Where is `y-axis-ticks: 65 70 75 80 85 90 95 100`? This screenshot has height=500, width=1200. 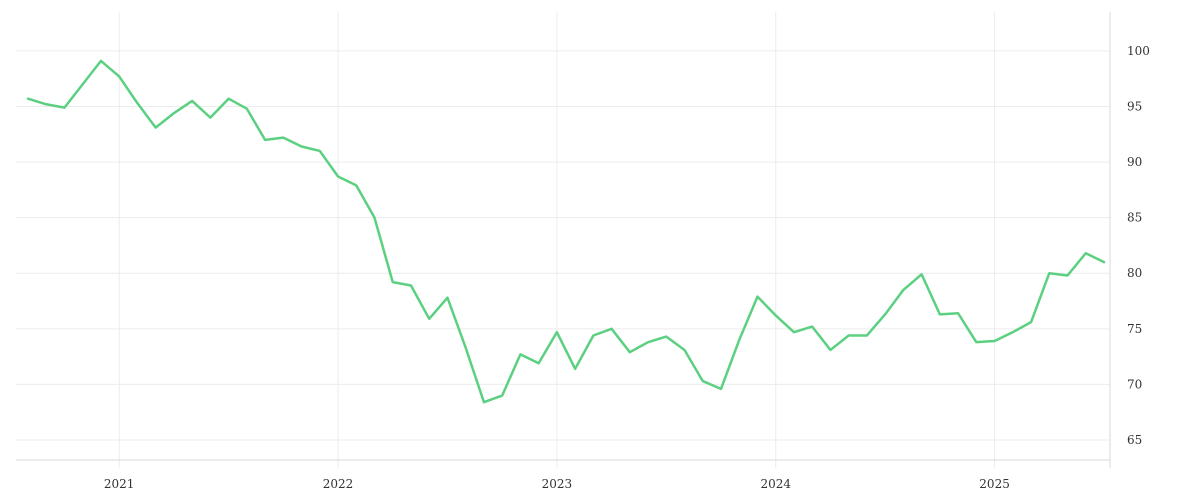 y-axis-ticks: 65 70 75 80 85 90 95 100 is located at coordinates (1138, 245).